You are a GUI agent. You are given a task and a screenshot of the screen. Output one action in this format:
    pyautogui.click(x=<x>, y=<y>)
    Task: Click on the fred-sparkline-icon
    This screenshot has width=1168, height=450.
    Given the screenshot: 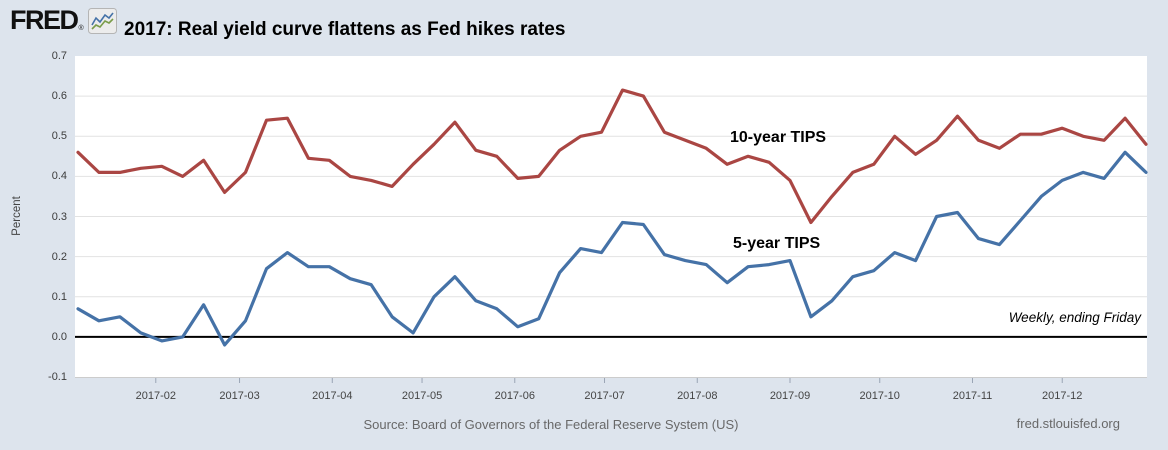 What is the action you would take?
    pyautogui.click(x=102, y=21)
    